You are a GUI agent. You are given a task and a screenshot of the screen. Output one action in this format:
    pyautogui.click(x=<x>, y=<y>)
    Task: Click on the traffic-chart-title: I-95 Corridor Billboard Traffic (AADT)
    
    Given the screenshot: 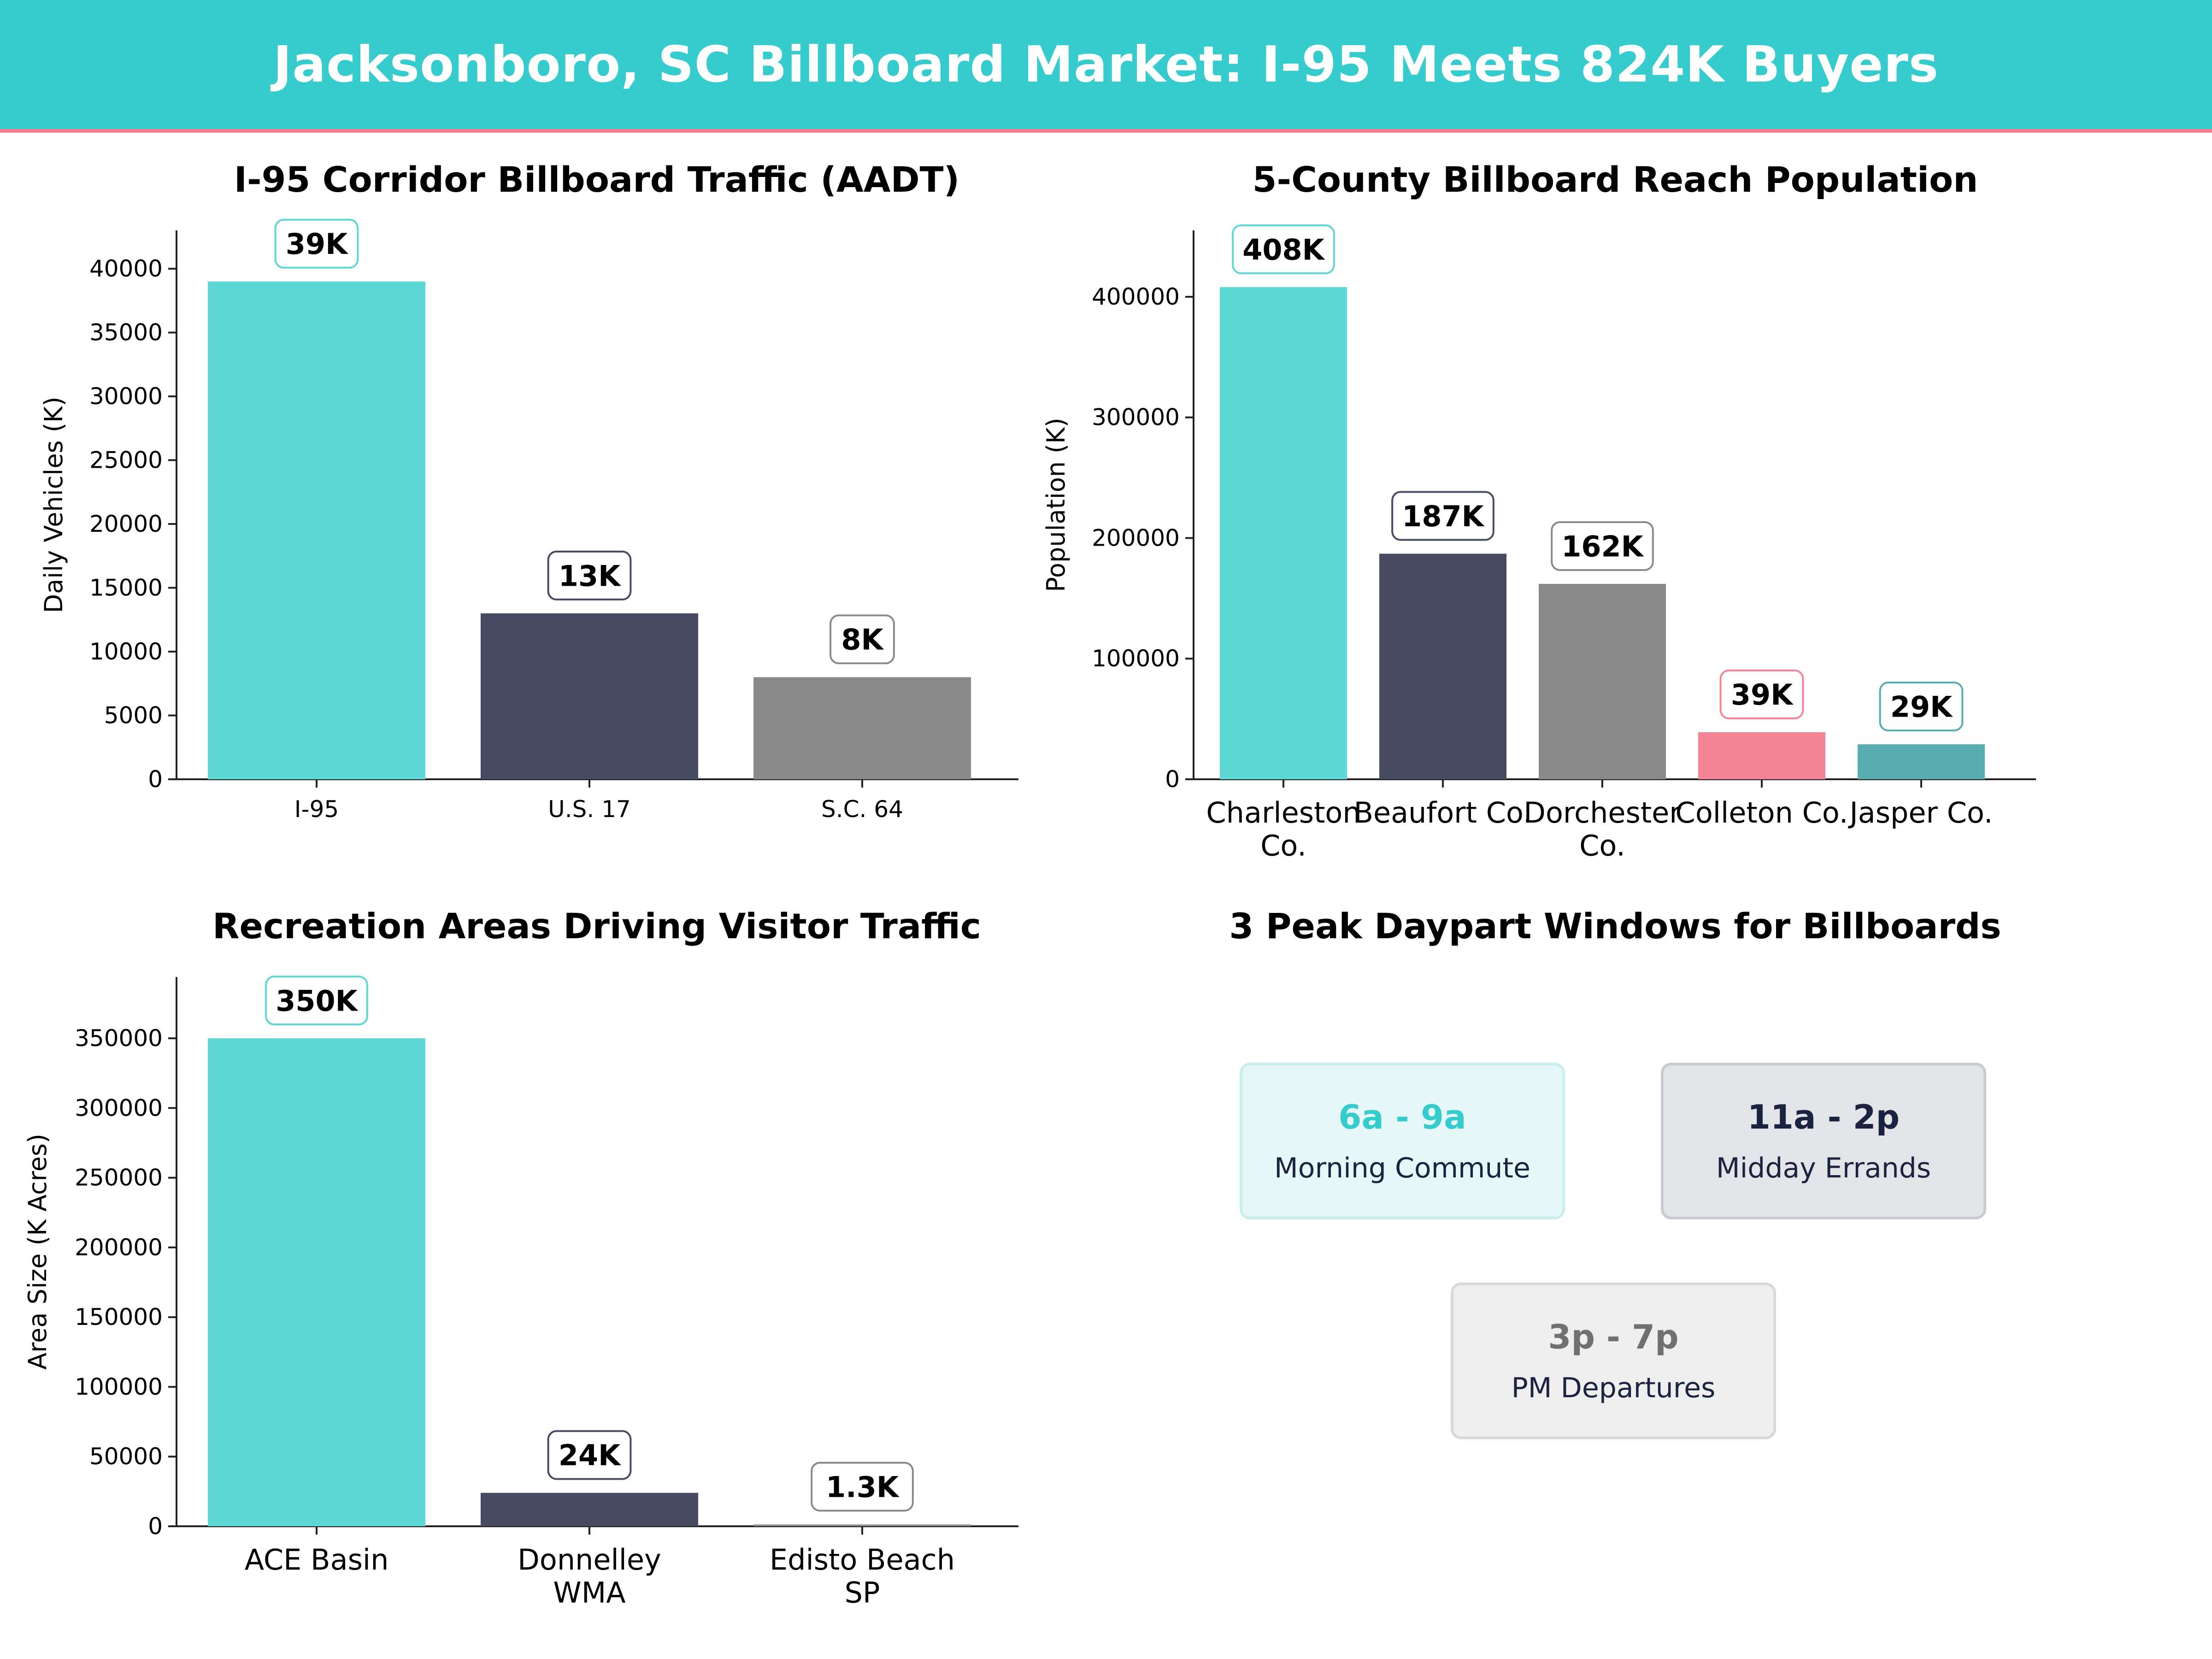 What is the action you would take?
    pyautogui.click(x=597, y=179)
    